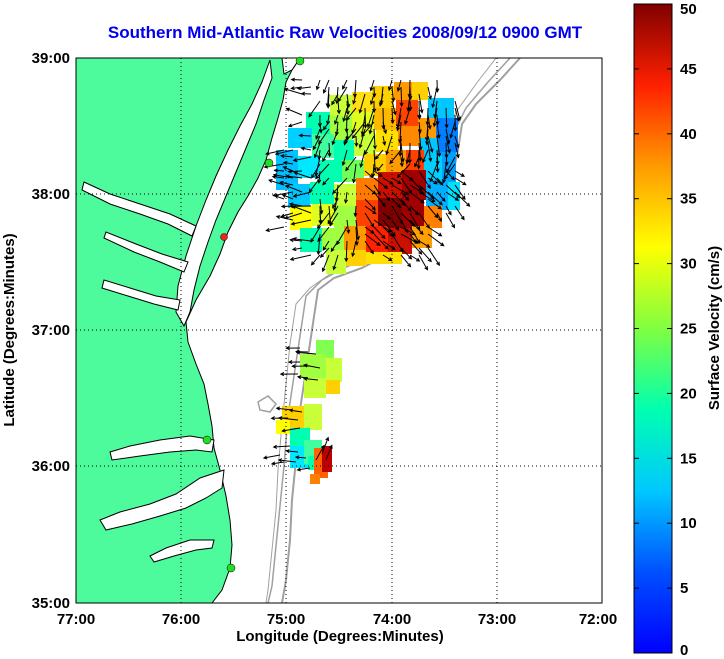 This screenshot has height=659, width=724. I want to click on colorbar-tick-label: 0, so click(684, 650).